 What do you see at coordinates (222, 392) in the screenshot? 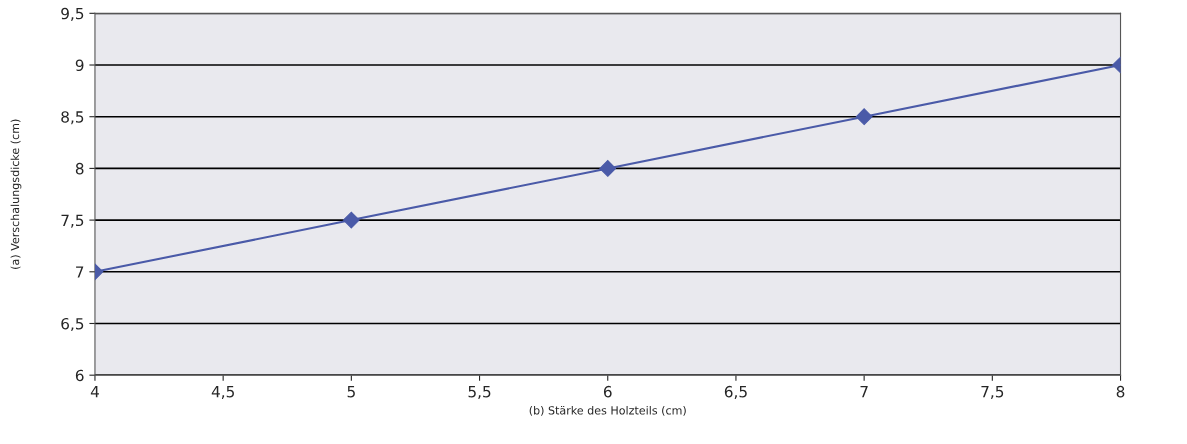
I see `x-tick-label: 4,5` at bounding box center [222, 392].